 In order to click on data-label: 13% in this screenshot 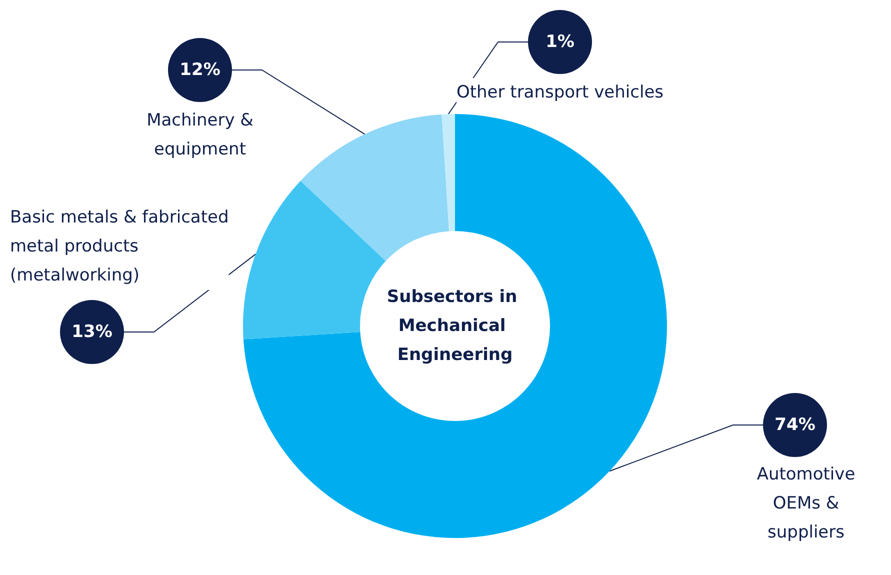, I will do `click(92, 332)`.